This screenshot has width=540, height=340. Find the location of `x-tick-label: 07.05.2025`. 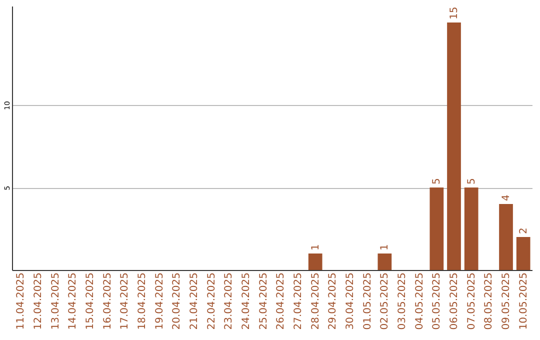

x-tick-label: 07.05.2025 is located at coordinates (472, 301).